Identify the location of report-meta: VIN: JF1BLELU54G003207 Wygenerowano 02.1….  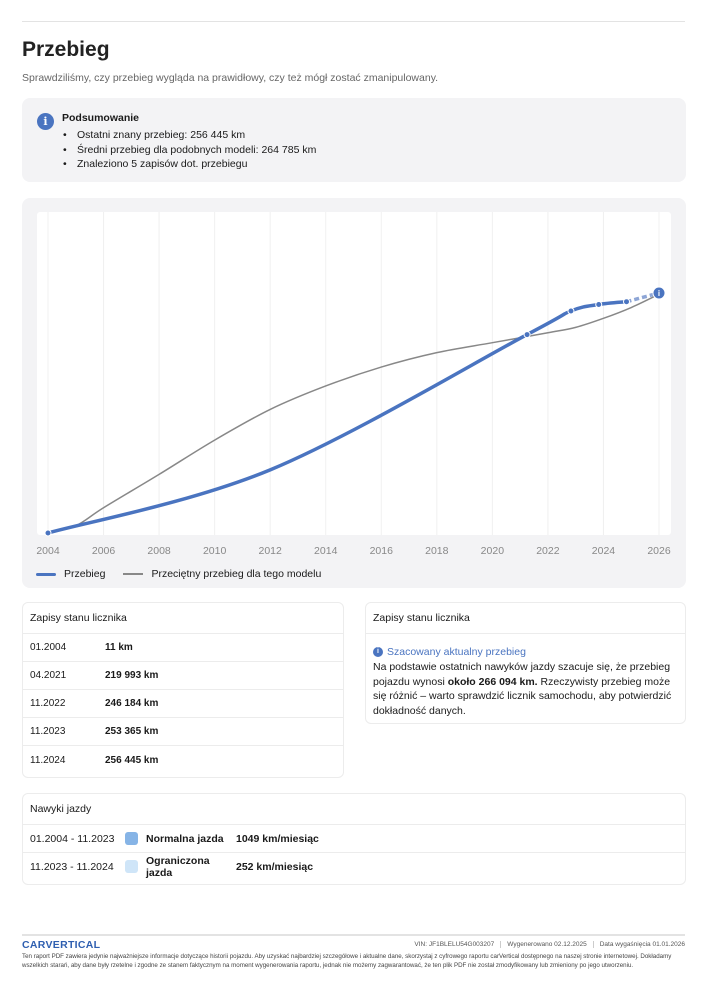
(549, 944).